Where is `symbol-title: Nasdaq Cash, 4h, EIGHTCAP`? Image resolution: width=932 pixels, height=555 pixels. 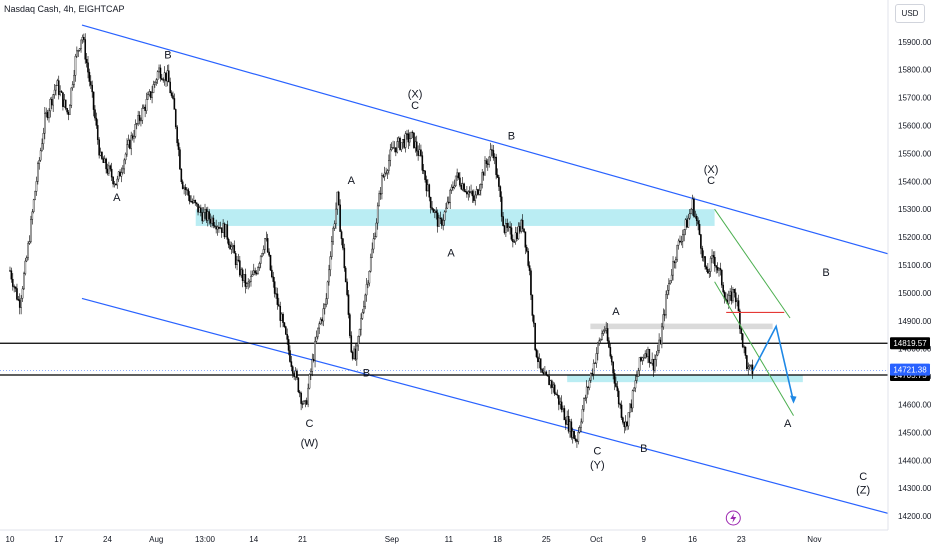 symbol-title: Nasdaq Cash, 4h, EIGHTCAP is located at coordinates (64, 9).